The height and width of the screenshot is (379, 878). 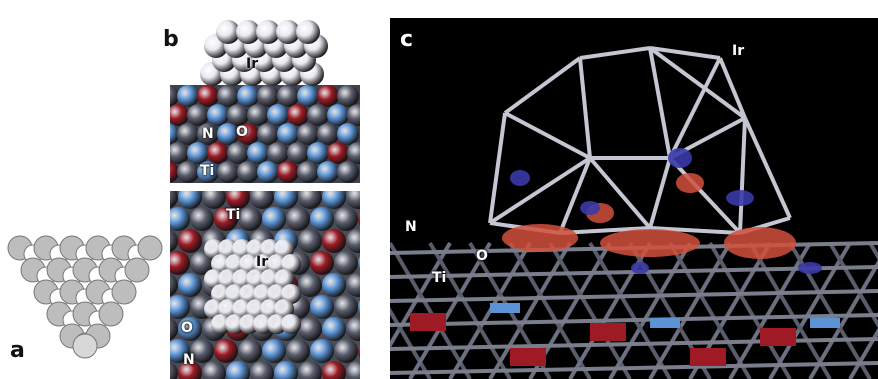 What do you see at coordinates (407, 39) in the screenshot?
I see `panel-c-letter: c` at bounding box center [407, 39].